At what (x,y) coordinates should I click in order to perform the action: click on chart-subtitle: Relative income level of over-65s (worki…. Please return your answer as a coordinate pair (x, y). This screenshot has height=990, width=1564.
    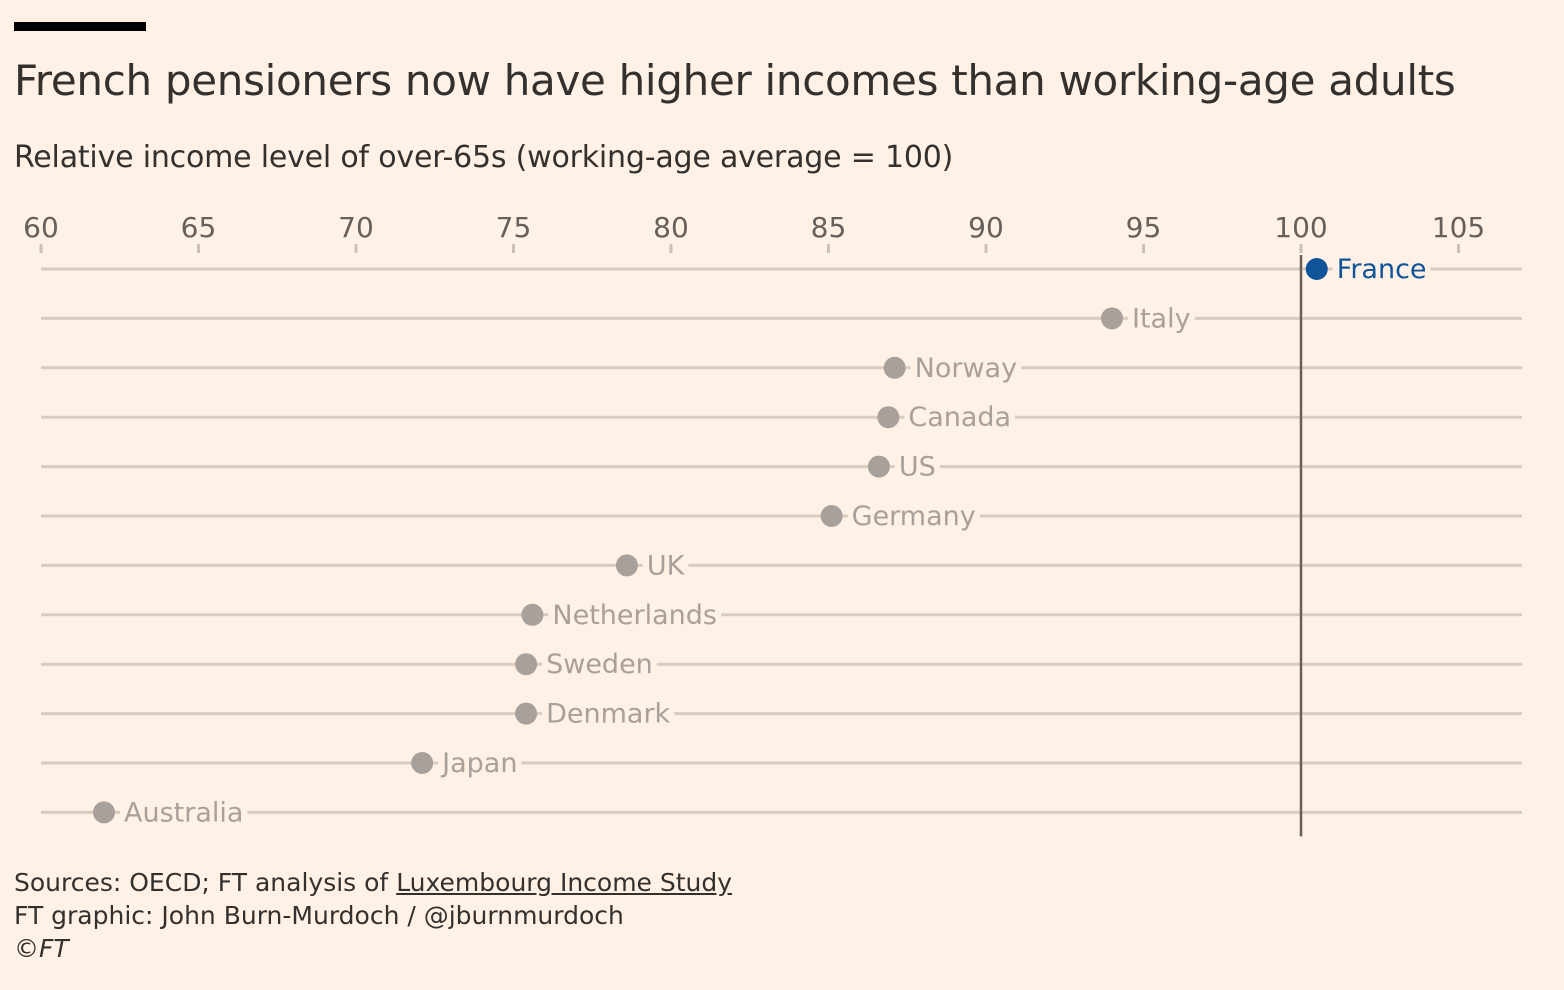
    Looking at the image, I should click on (484, 157).